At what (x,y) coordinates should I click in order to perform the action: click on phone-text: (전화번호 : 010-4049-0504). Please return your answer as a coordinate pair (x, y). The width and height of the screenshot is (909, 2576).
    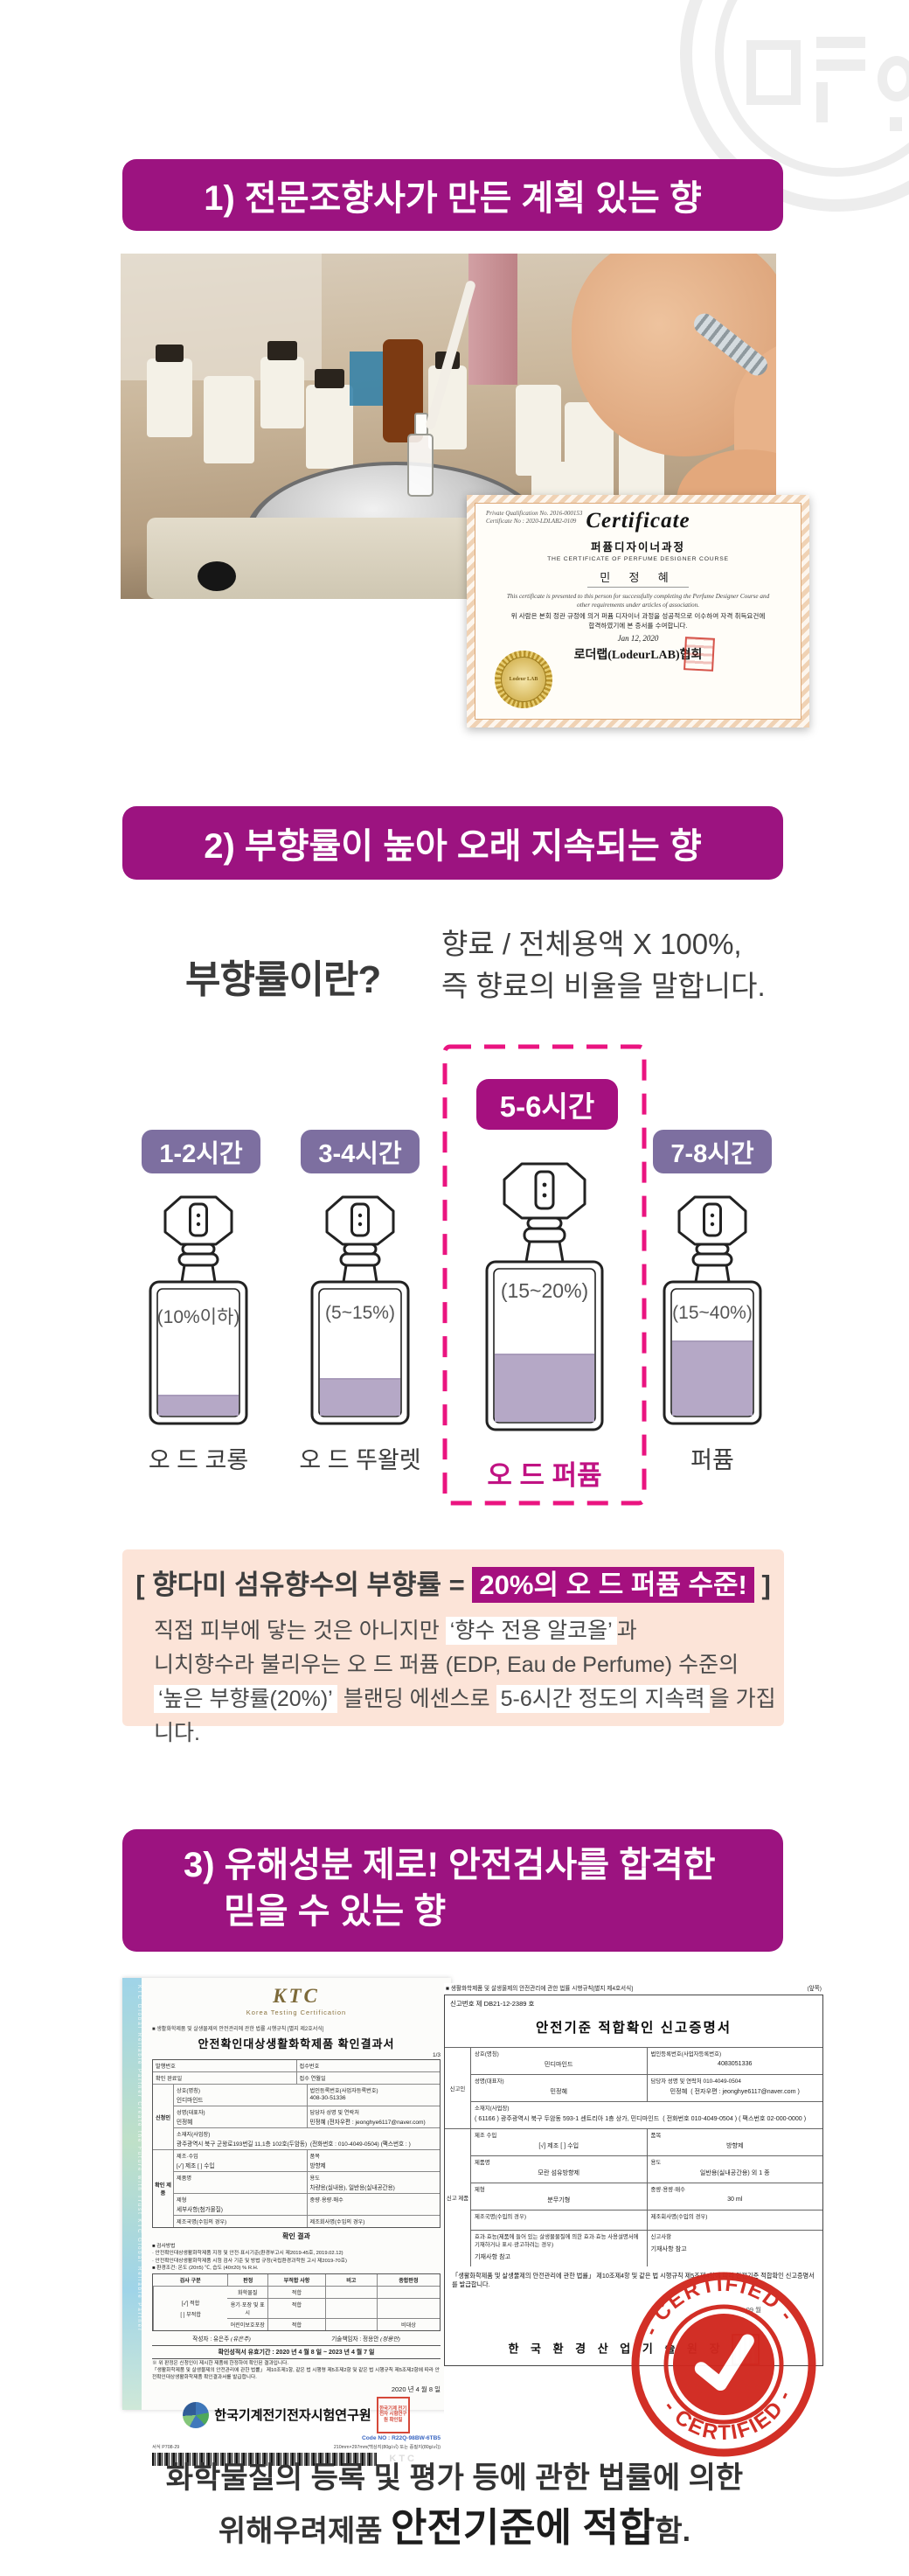
    Looking at the image, I should click on (344, 2144).